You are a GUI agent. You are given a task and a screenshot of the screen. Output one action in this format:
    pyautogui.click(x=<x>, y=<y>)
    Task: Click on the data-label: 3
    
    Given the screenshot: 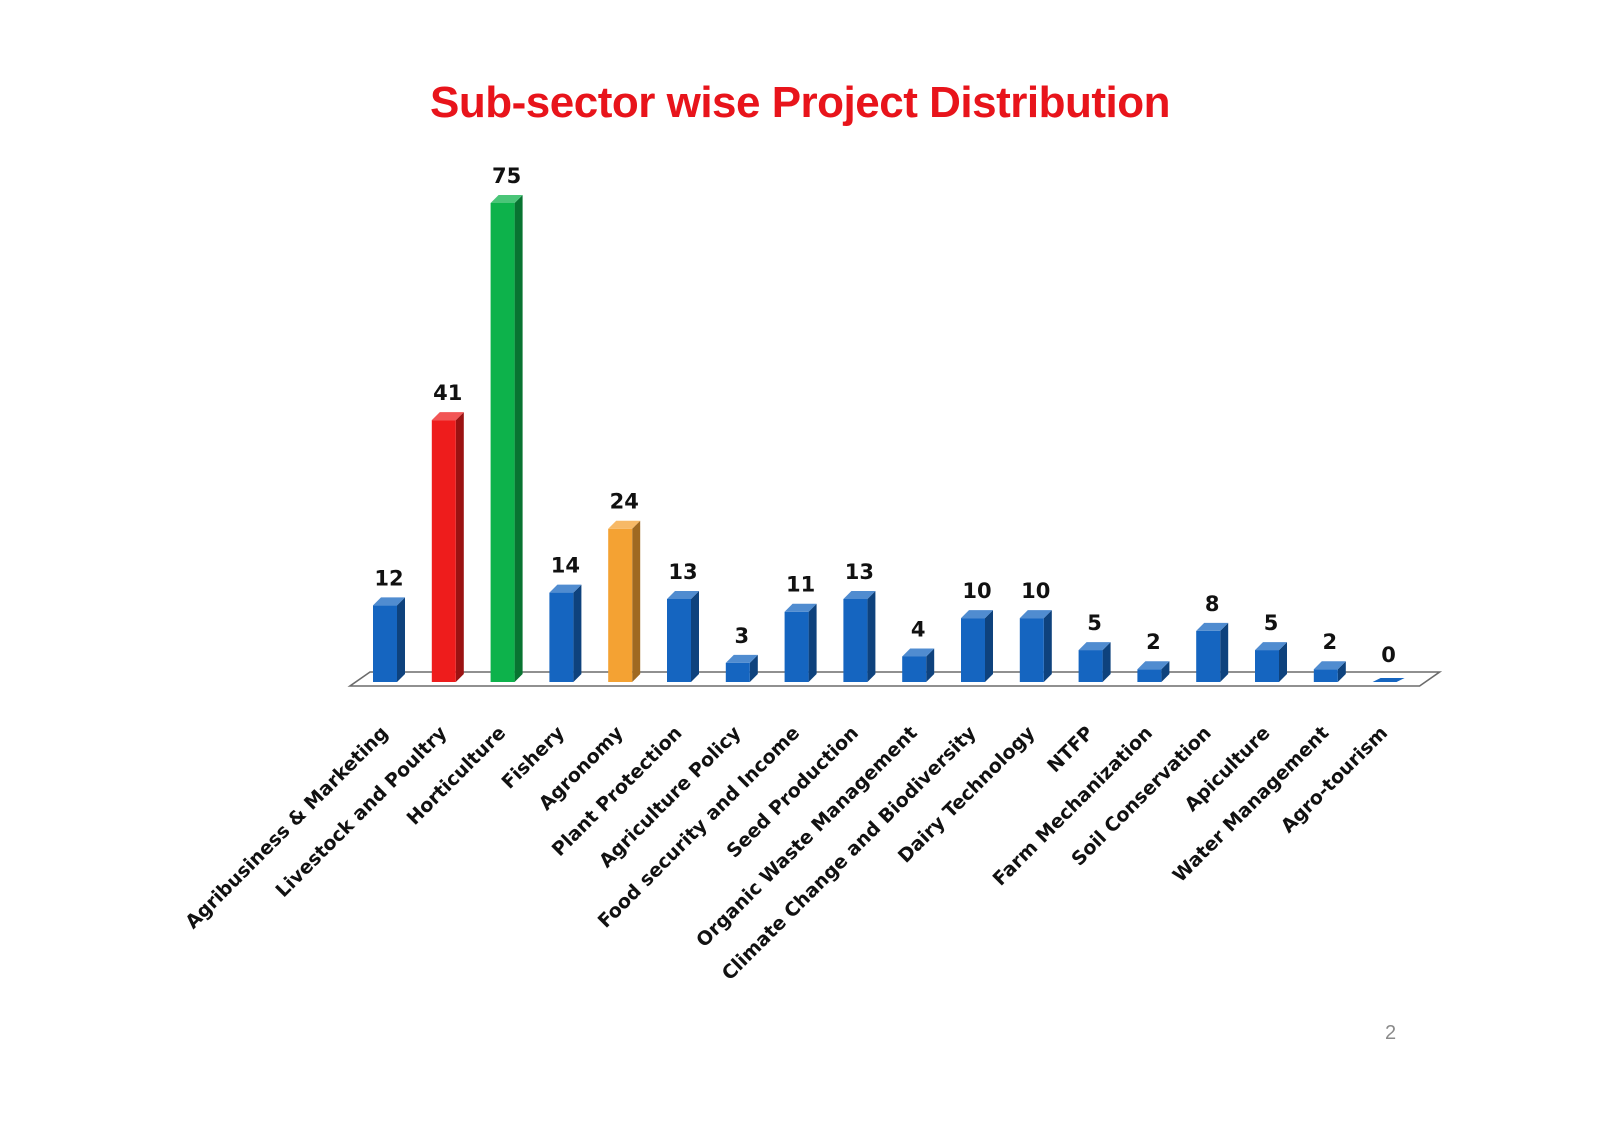 What is the action you would take?
    pyautogui.click(x=741, y=636)
    